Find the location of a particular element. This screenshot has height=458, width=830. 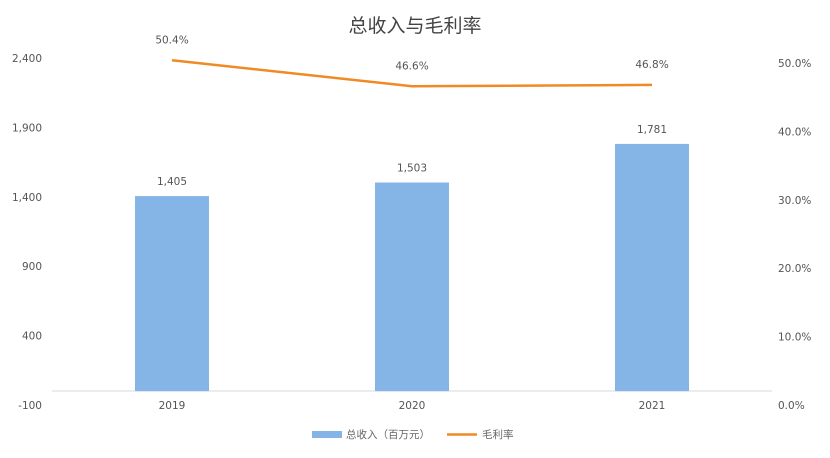

left-tick-label: 1,900 is located at coordinates (27, 128).